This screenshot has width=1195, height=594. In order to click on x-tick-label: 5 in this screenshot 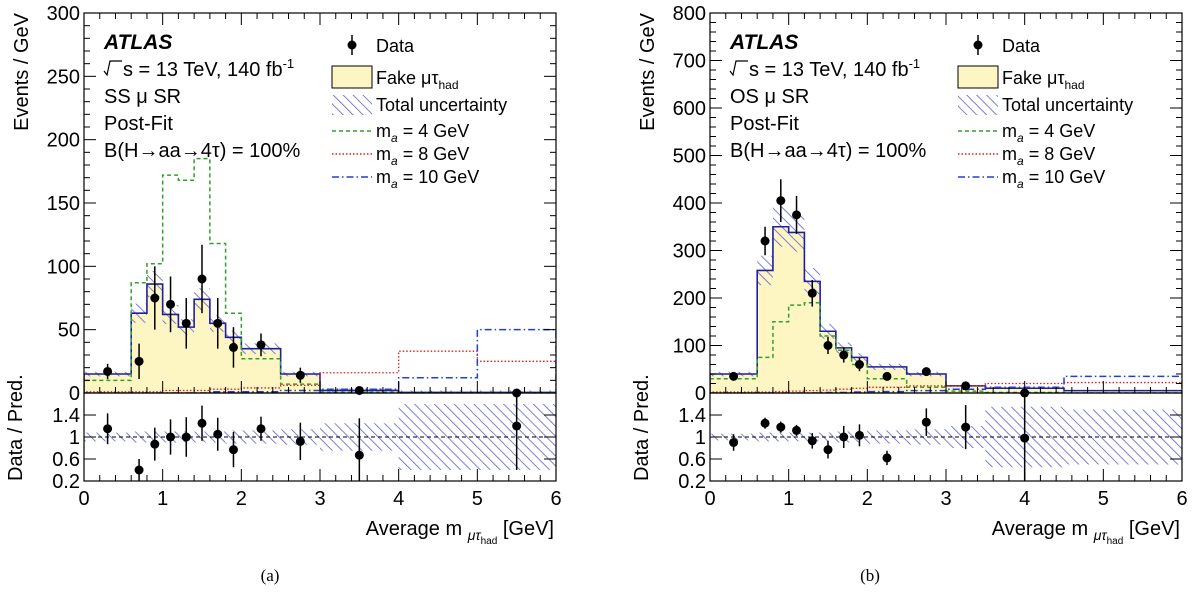, I will do `click(1103, 499)`.